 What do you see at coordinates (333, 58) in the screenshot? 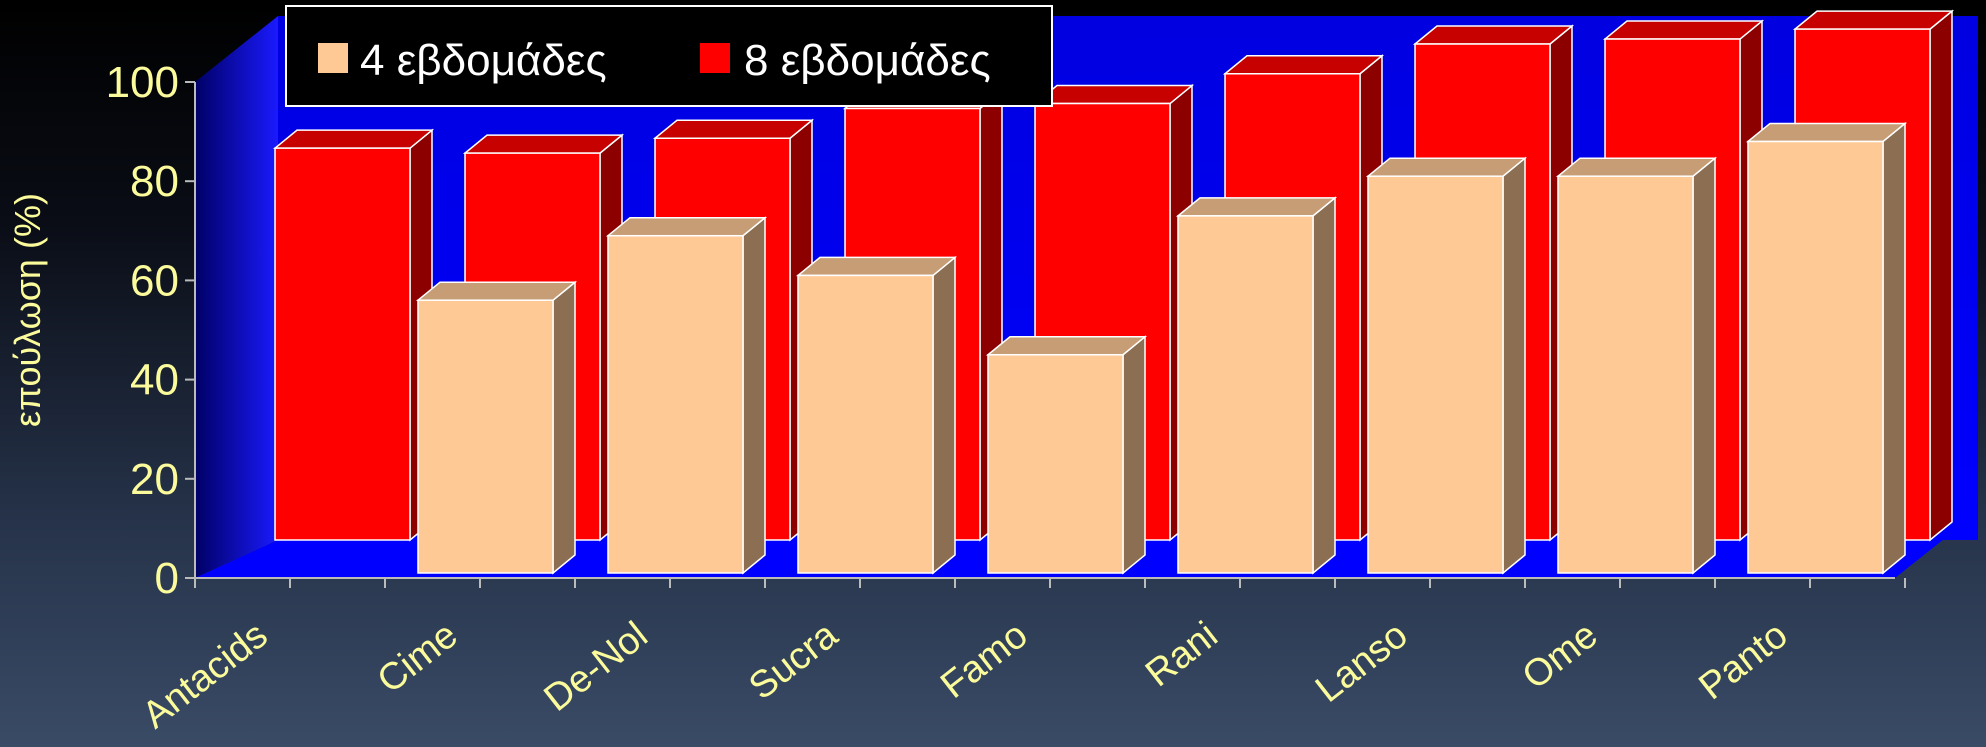
I see `legend-swatch-4-weeks` at bounding box center [333, 58].